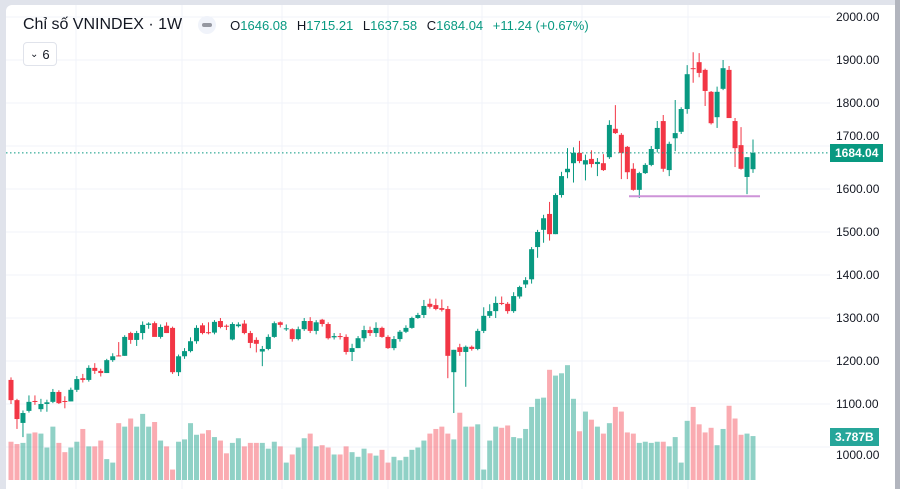 The image size is (900, 489). I want to click on price-axis-label: 1700.00, so click(858, 136).